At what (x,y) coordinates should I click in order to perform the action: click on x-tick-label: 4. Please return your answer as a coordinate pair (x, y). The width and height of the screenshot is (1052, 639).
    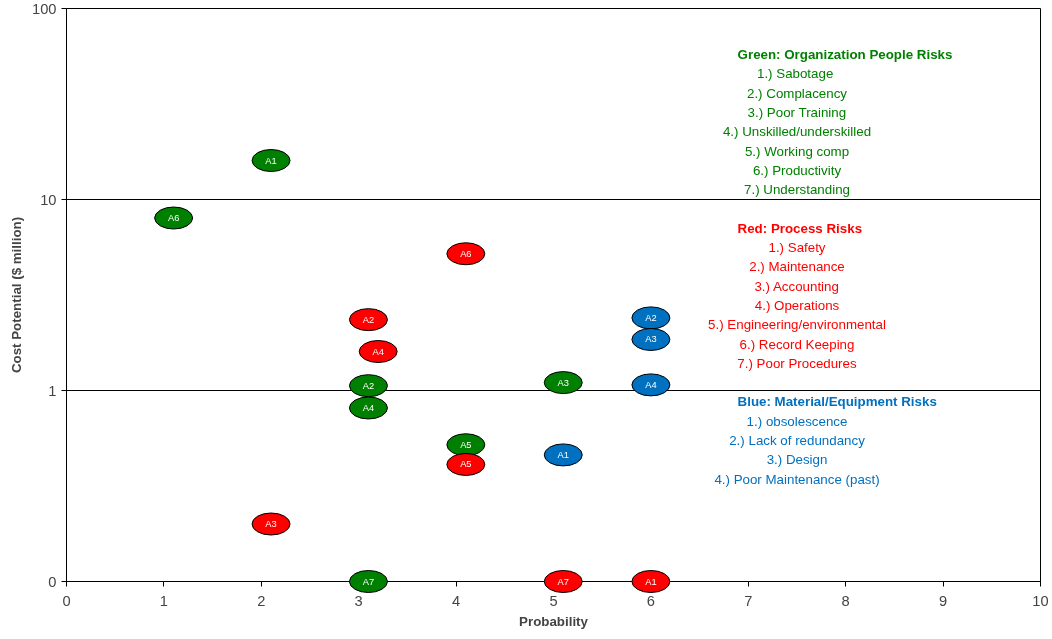
    Looking at the image, I should click on (456, 600).